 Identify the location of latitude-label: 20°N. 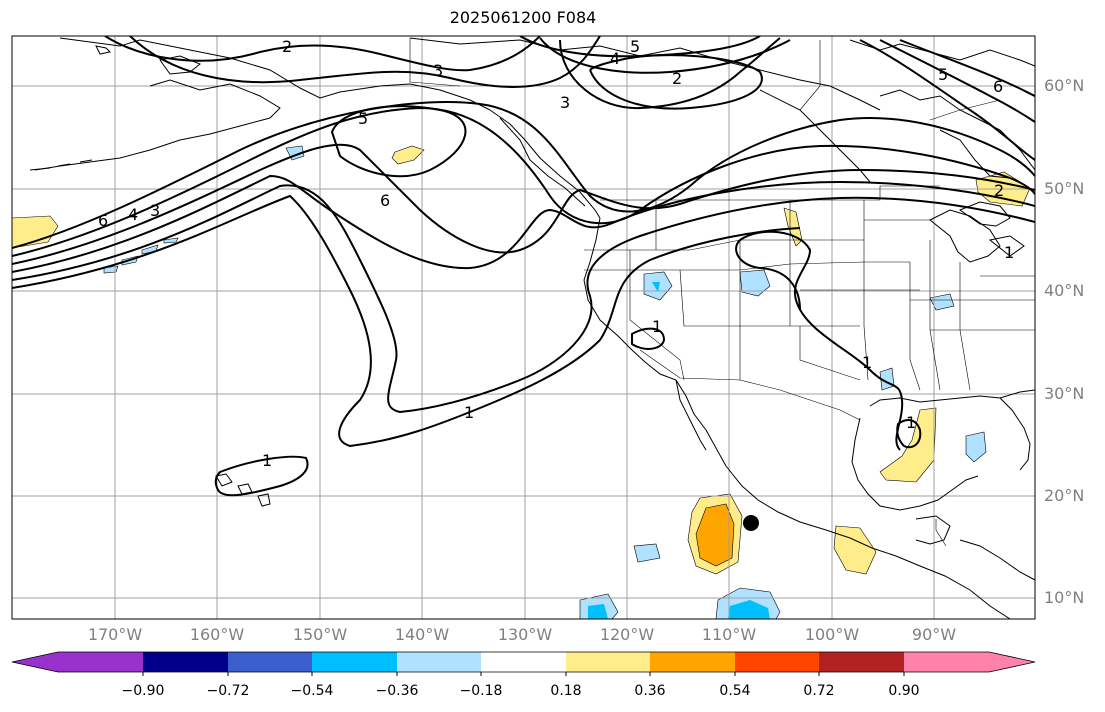
(1064, 495).